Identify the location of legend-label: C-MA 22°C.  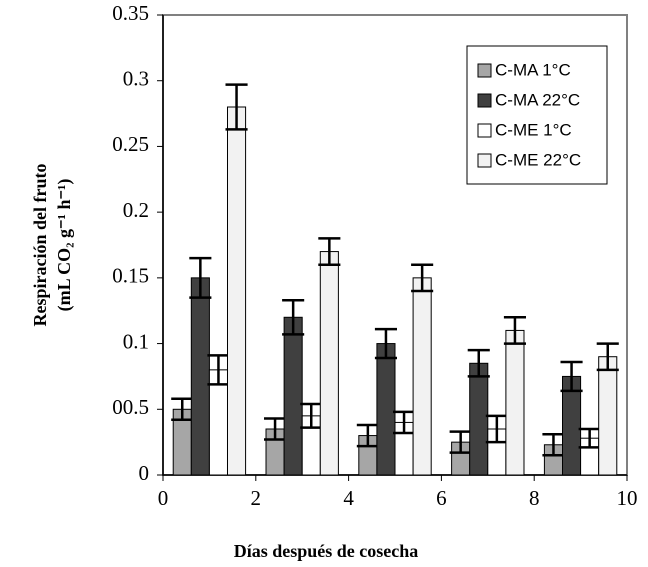
(537, 99).